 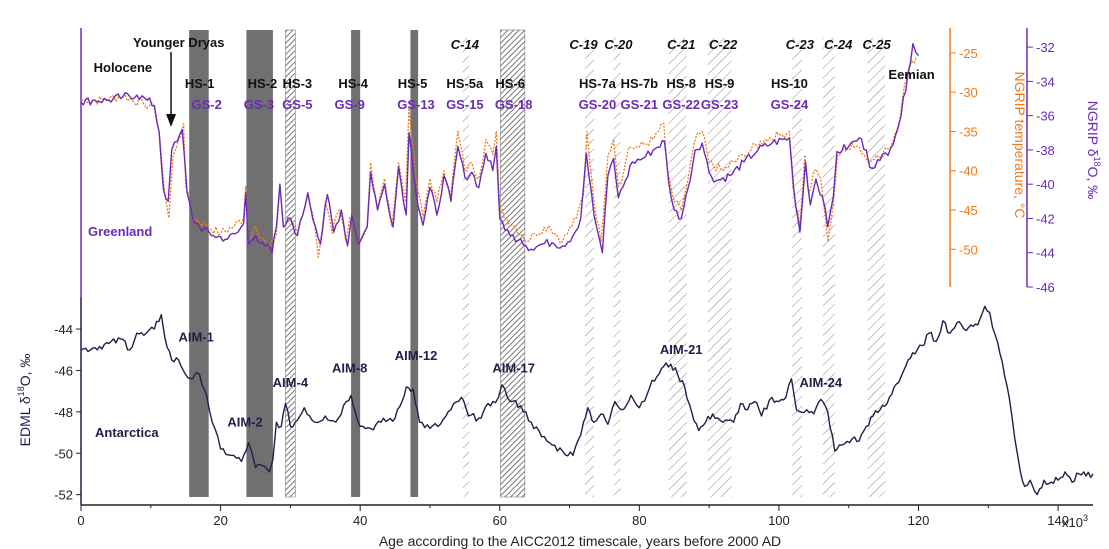 What do you see at coordinates (720, 104) in the screenshot?
I see `gs-label: GS-23` at bounding box center [720, 104].